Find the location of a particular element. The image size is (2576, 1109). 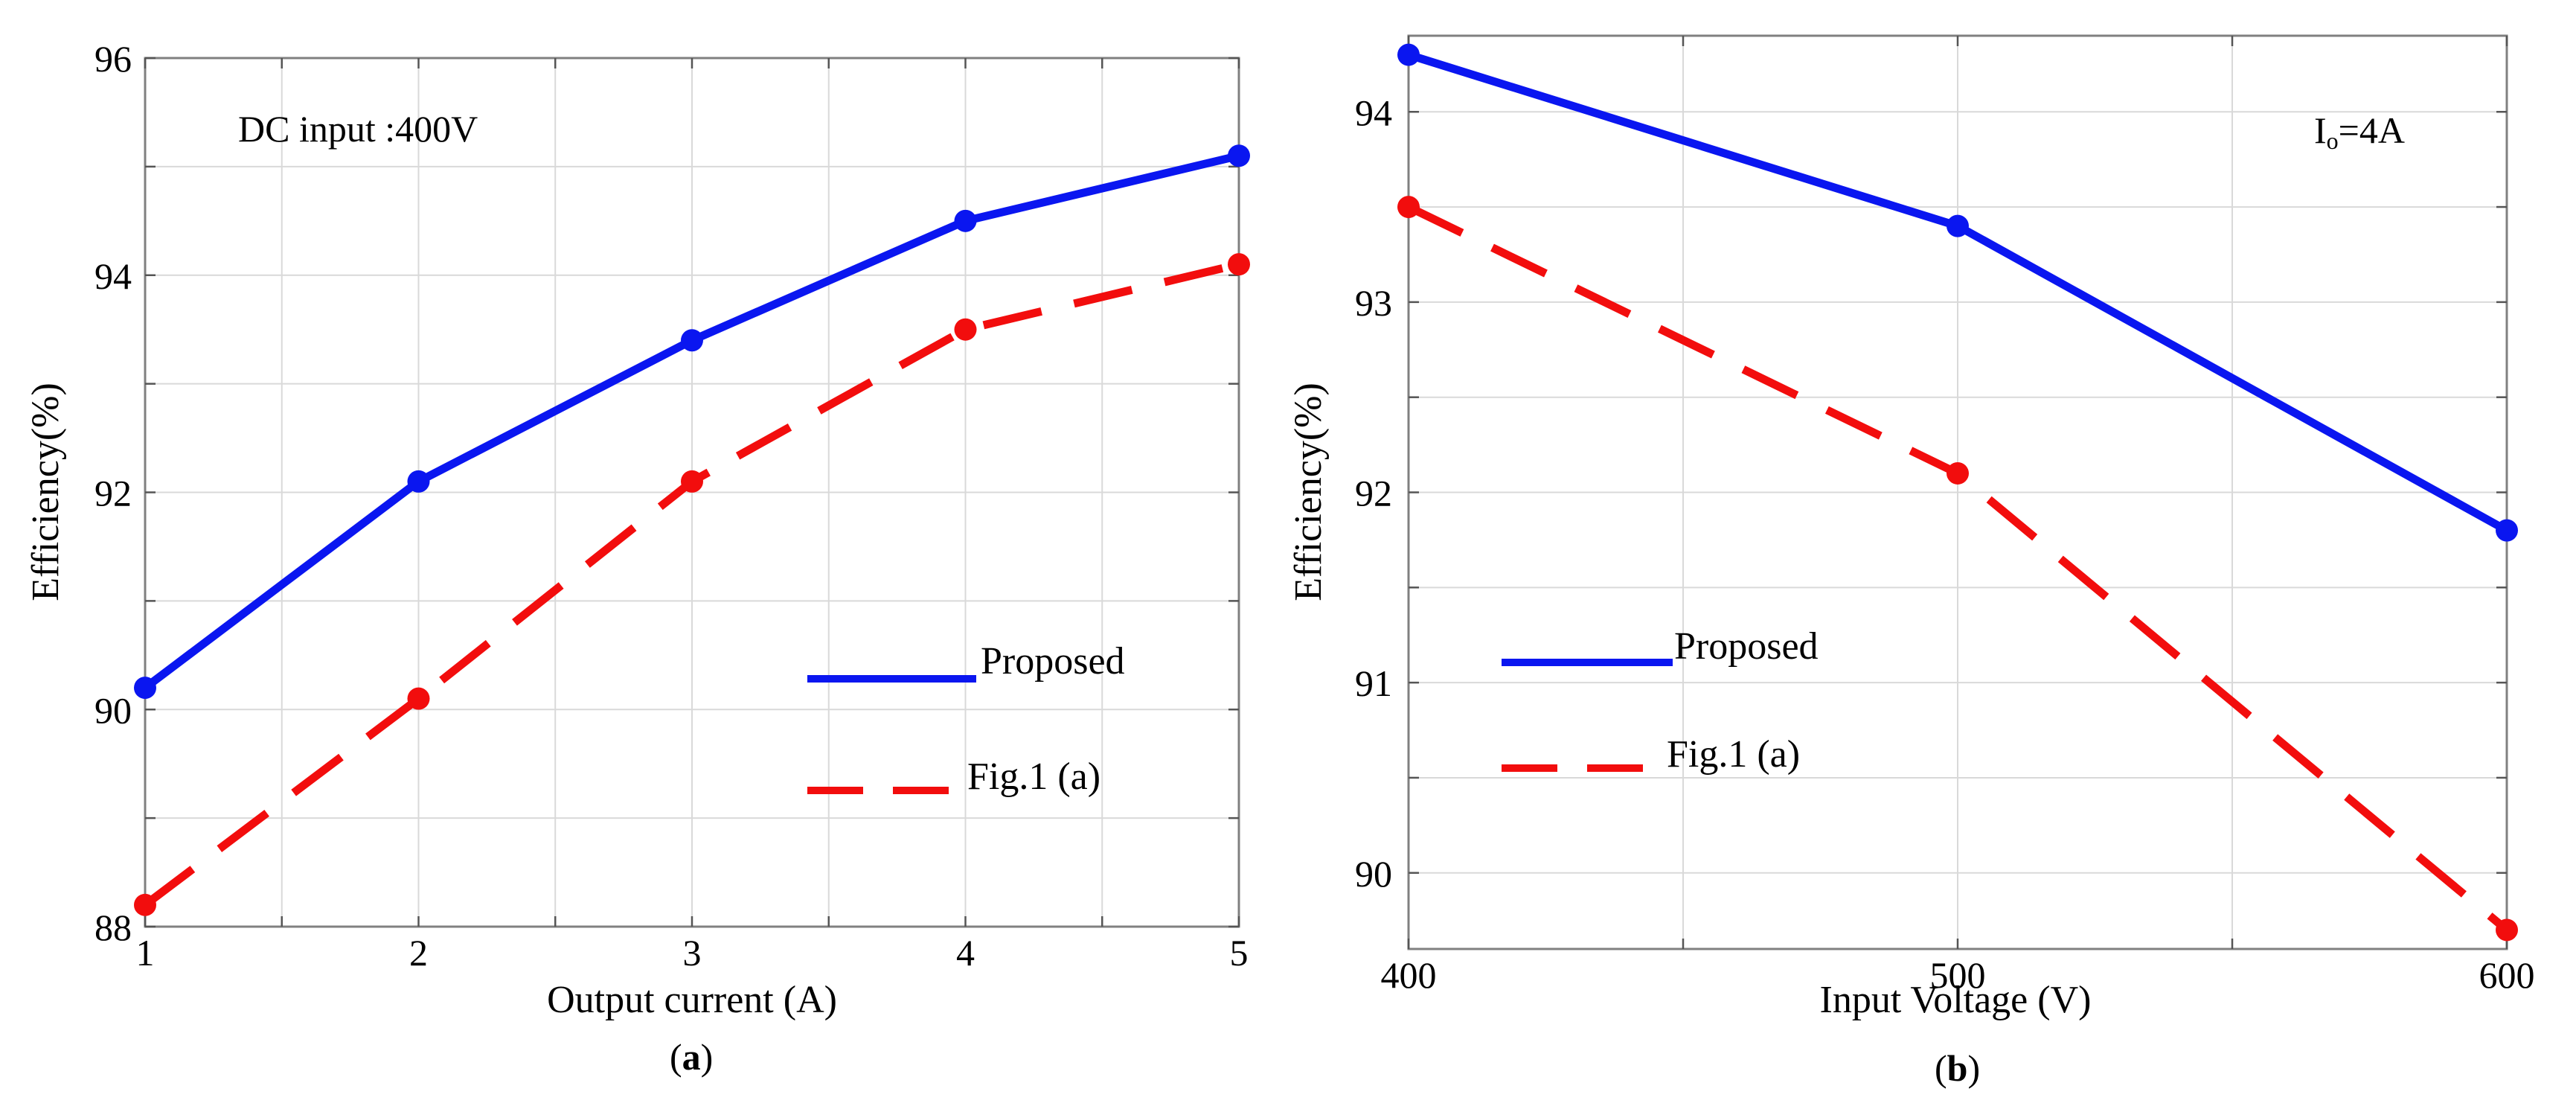

chart-b-y-tick-label: 90 is located at coordinates (1373, 874).